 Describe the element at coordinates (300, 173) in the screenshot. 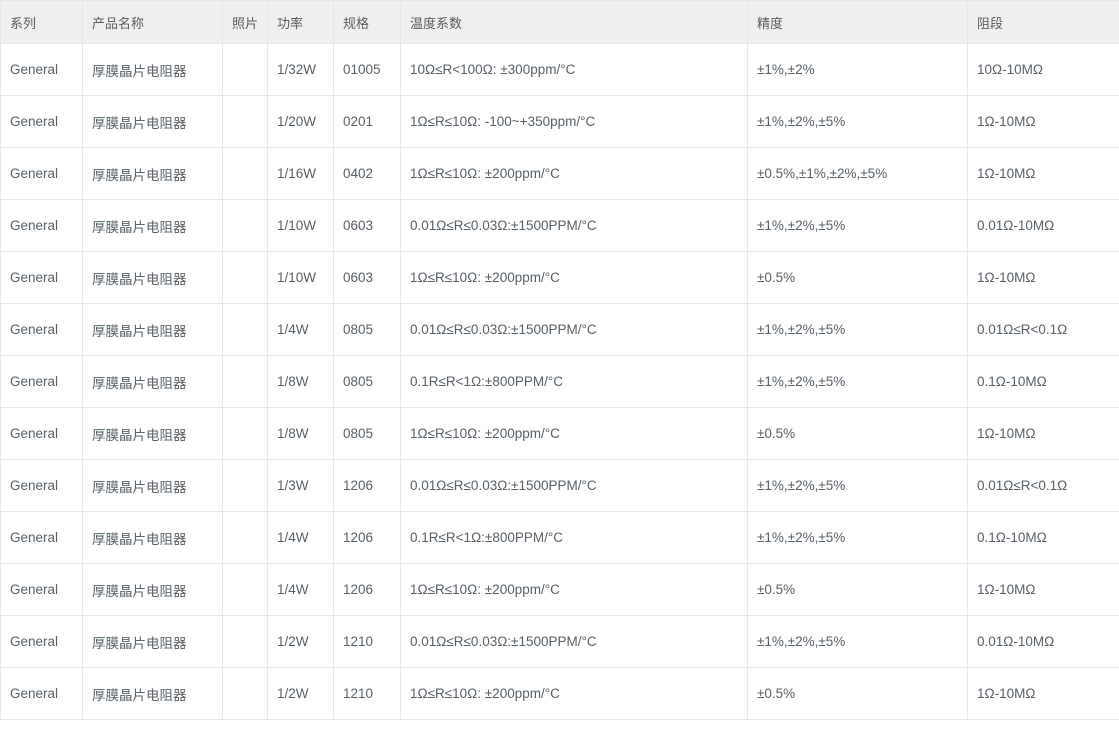

I see `cell-power: 1/16W` at that location.